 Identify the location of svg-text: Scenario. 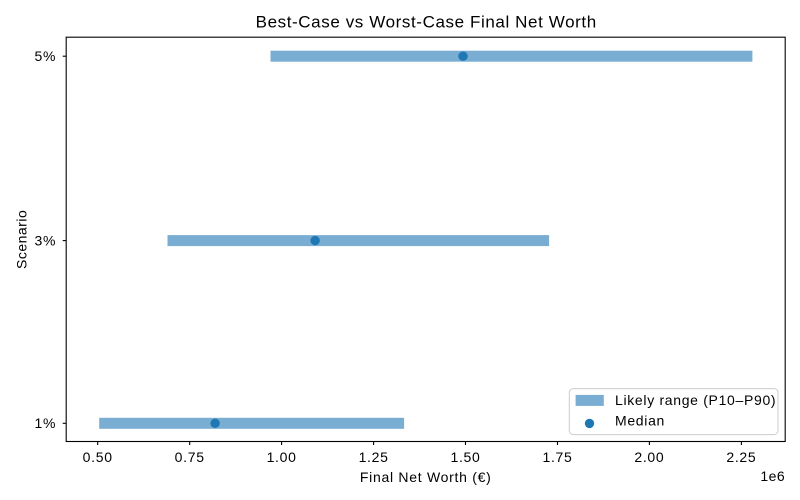
(22, 239).